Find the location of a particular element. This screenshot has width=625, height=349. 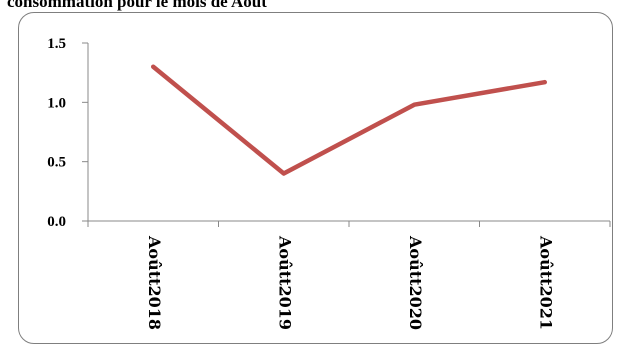

y-tick-label: 1.5 is located at coordinates (56, 44).